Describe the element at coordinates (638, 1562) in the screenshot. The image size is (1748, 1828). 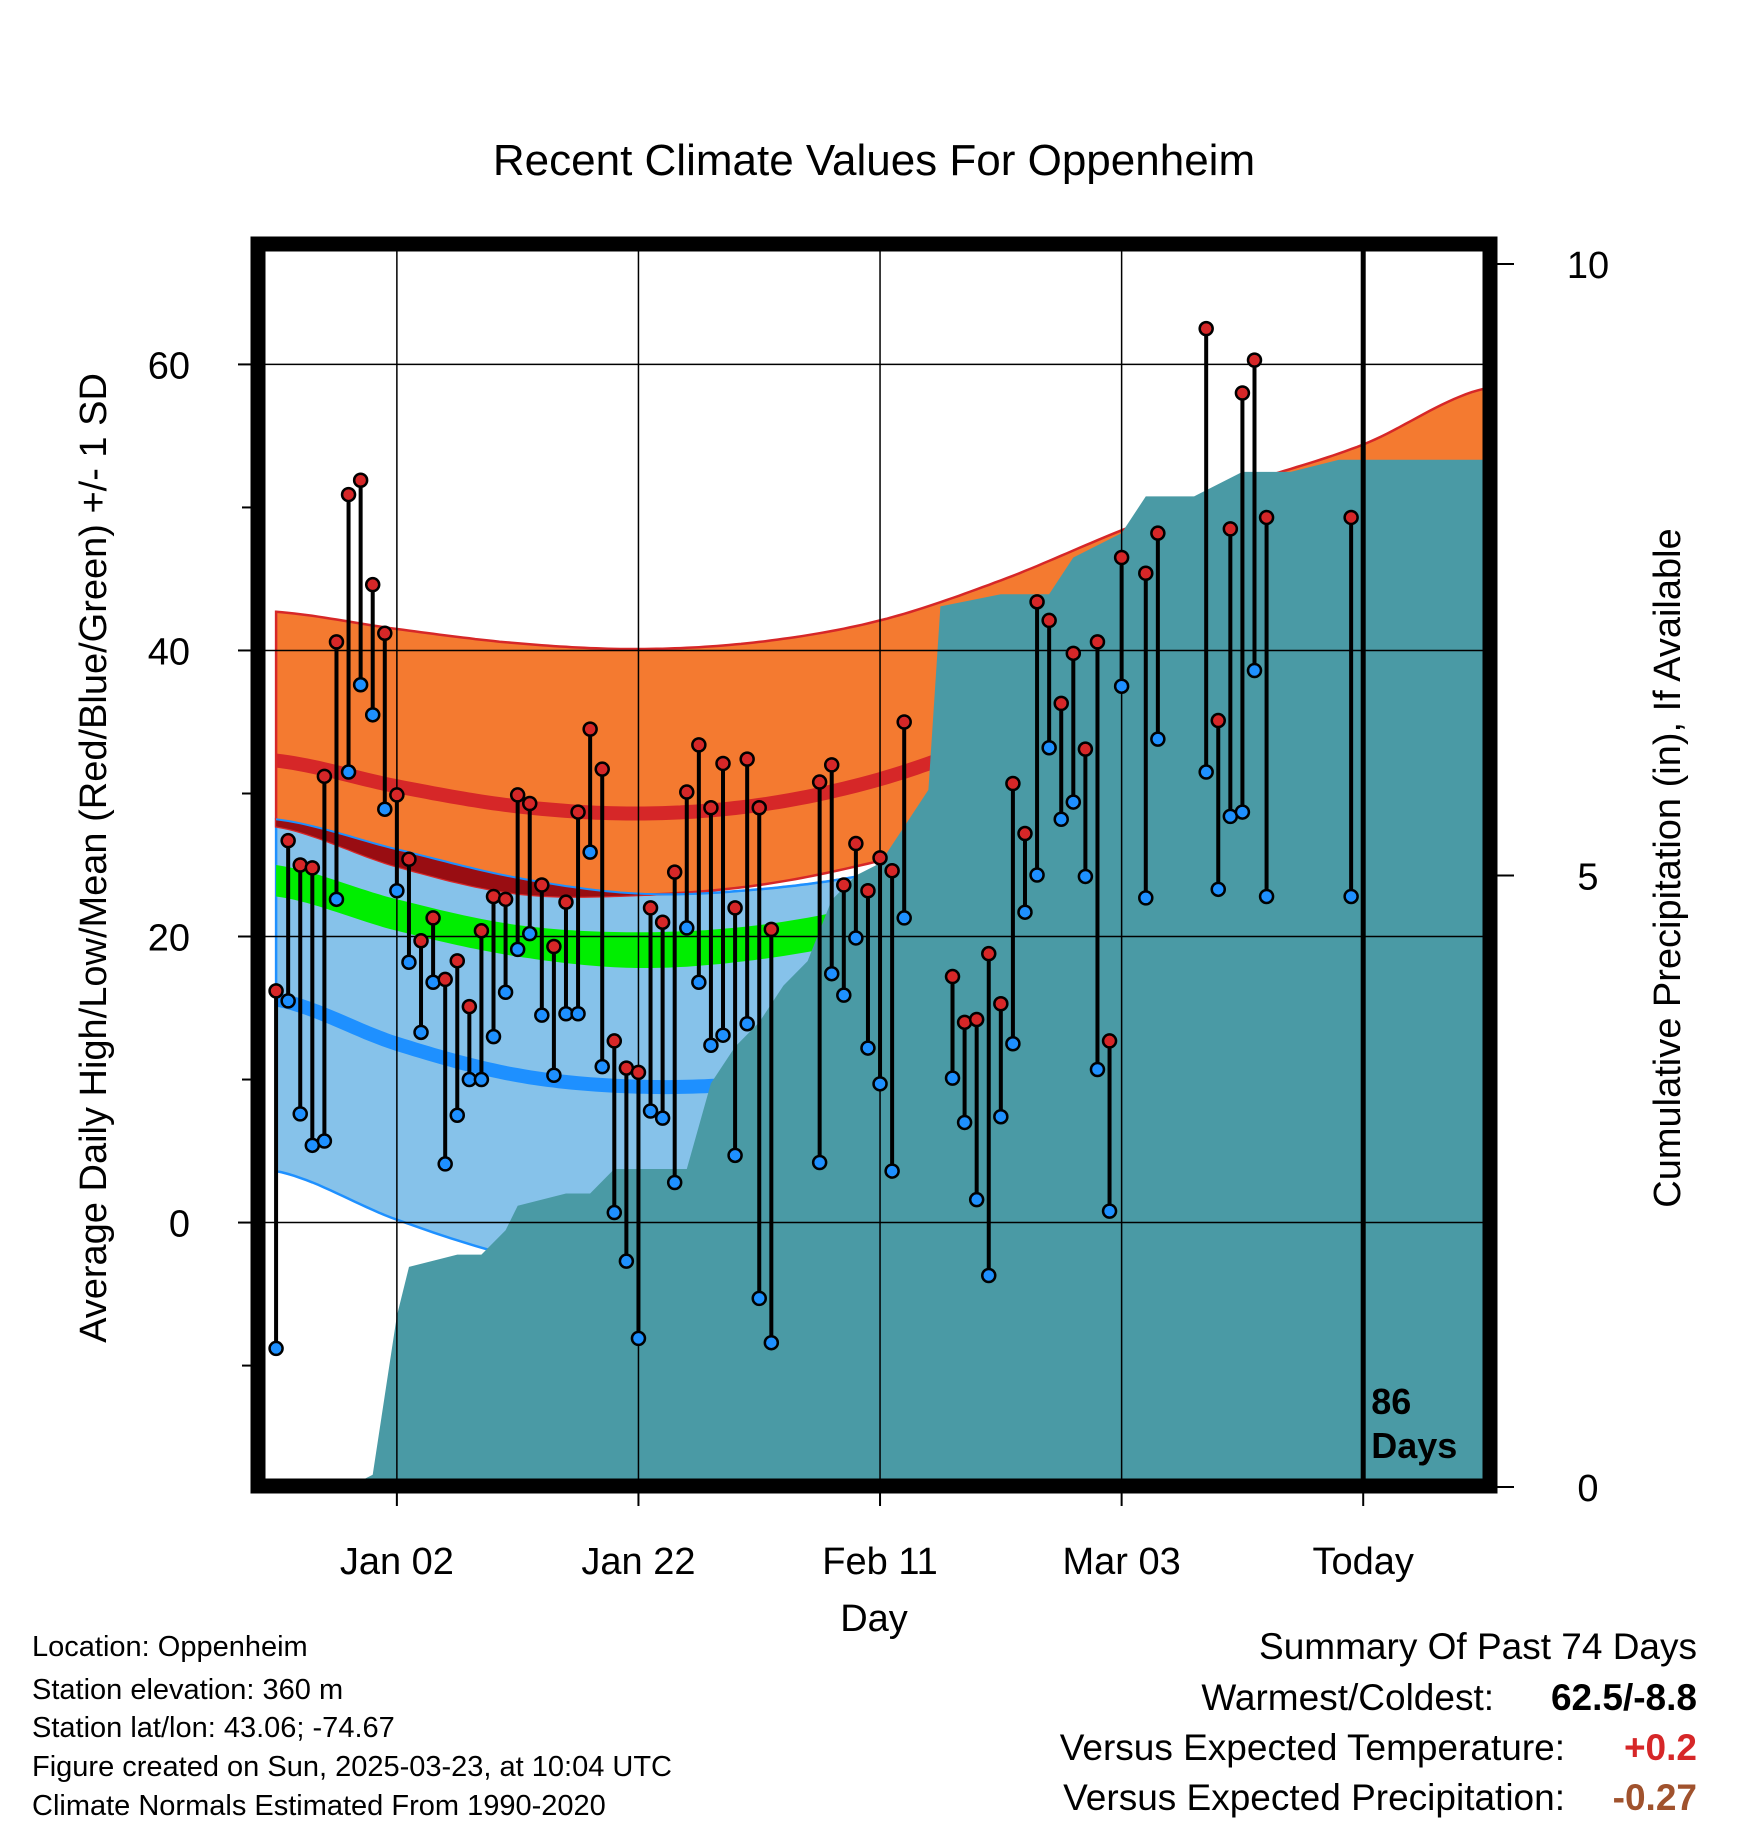
I see `x-tick-label-1: Jan 22` at that location.